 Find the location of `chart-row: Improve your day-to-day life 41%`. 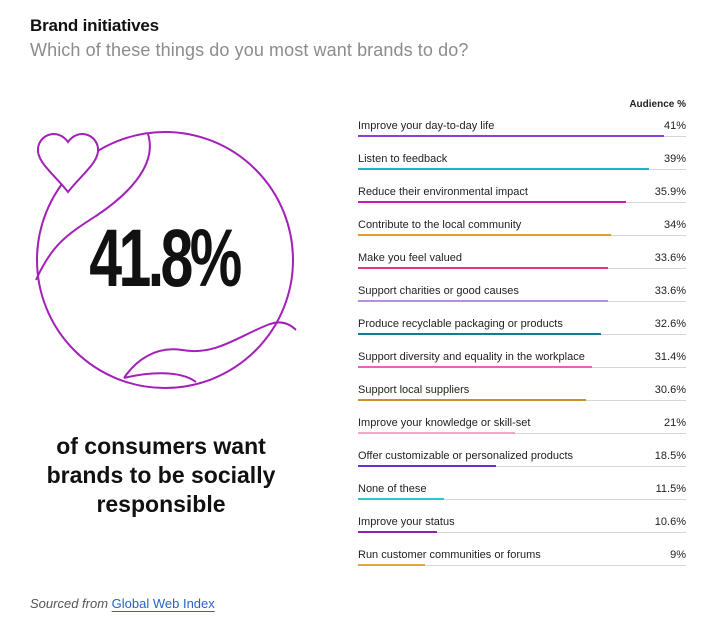

chart-row: Improve your day-to-day life 41% is located at coordinates (522, 136).